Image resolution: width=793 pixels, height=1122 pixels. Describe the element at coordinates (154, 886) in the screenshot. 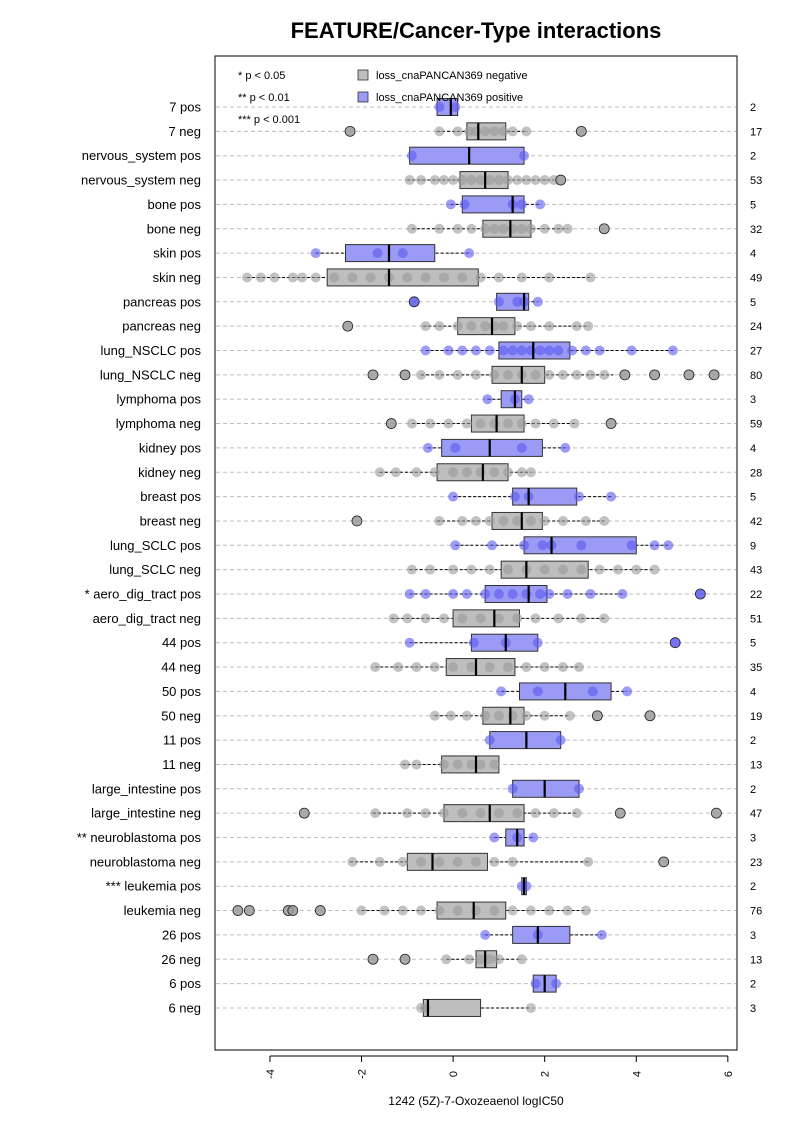

I see `row-label: *** leukemia pos` at that location.